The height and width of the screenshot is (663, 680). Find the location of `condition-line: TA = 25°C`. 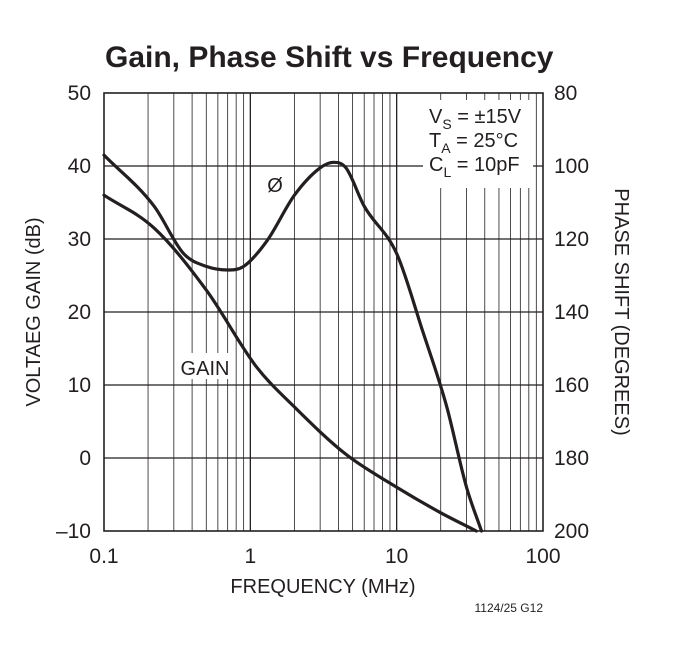

condition-line: TA = 25°C is located at coordinates (473, 143).